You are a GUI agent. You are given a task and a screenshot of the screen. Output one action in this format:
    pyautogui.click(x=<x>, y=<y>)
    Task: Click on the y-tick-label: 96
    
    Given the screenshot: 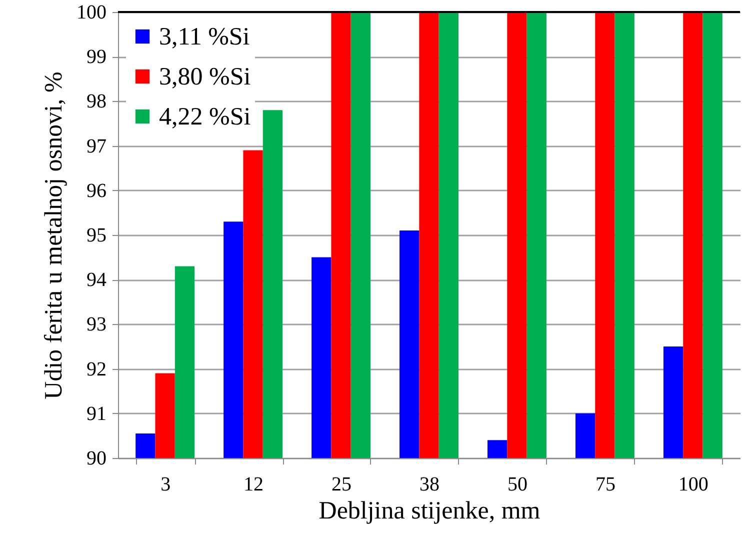 What is the action you would take?
    pyautogui.click(x=96, y=191)
    